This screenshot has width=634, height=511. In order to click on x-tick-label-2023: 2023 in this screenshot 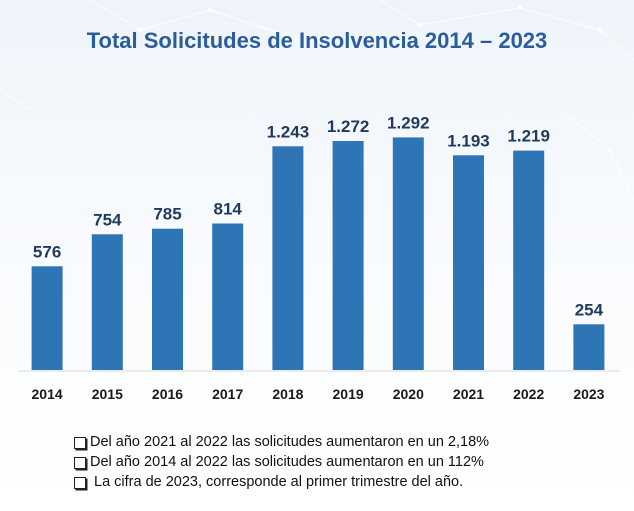, I will do `click(588, 394)`.